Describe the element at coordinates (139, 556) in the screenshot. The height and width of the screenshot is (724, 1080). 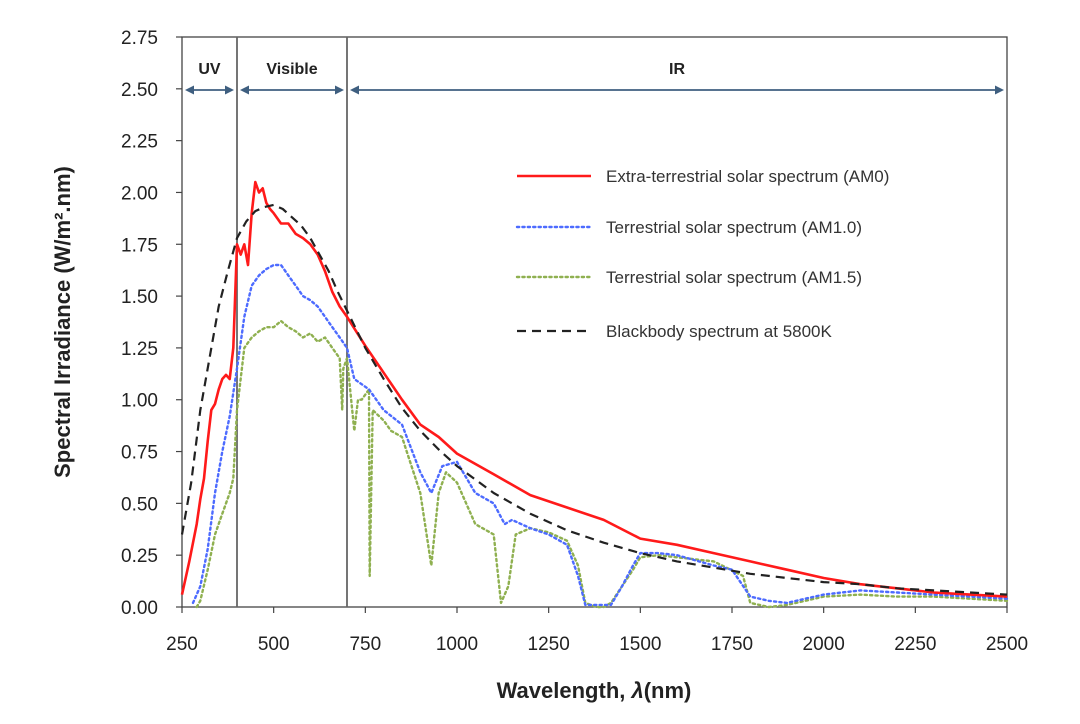
I see `y-tick-label: 0.25` at that location.